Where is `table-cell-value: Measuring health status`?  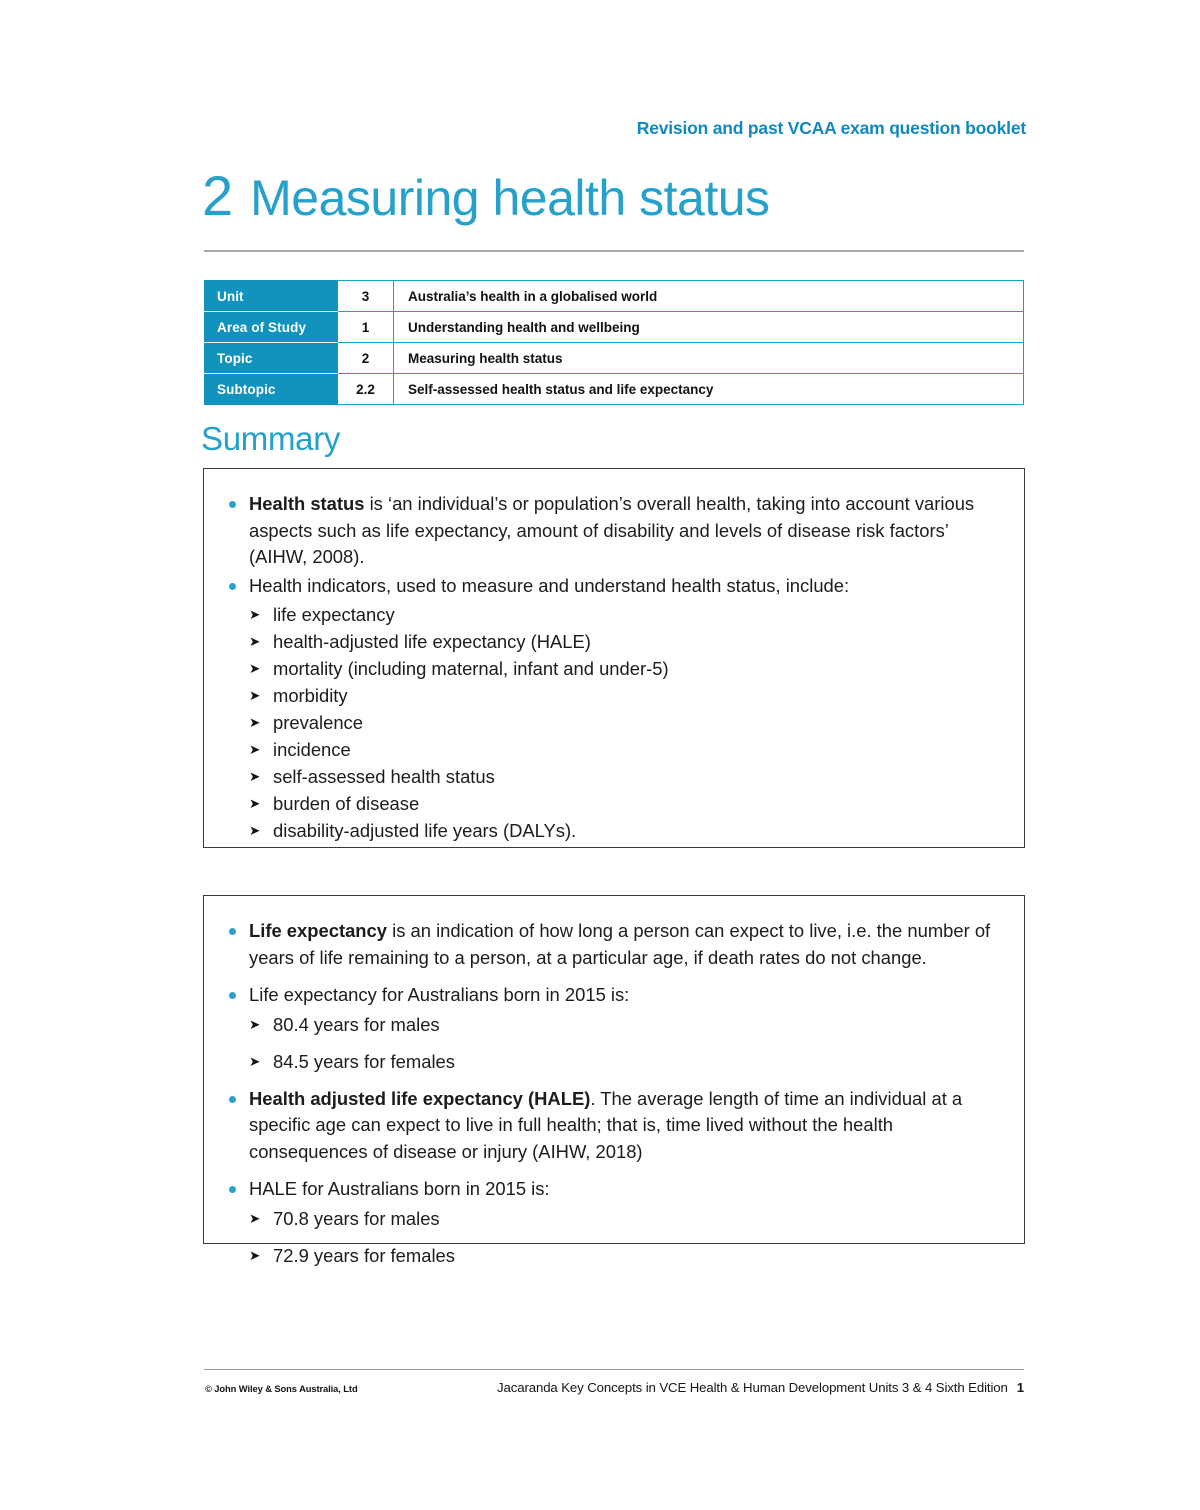 table-cell-value: Measuring health status is located at coordinates (708, 358).